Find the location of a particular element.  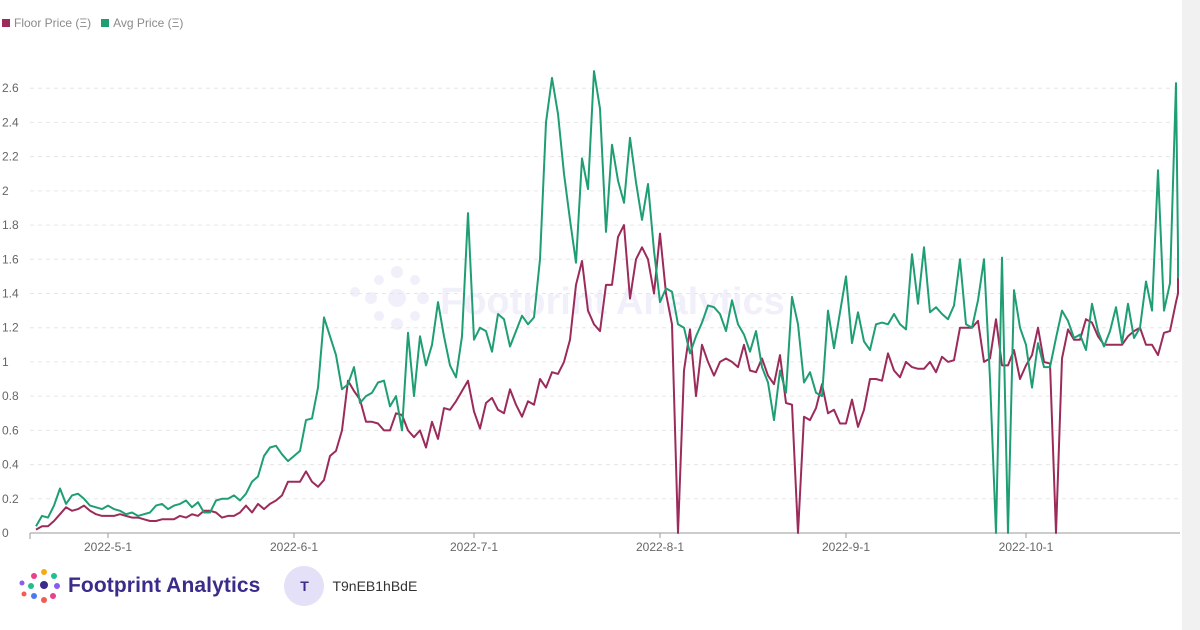

y-tick-label: 1.2 is located at coordinates (10, 328).